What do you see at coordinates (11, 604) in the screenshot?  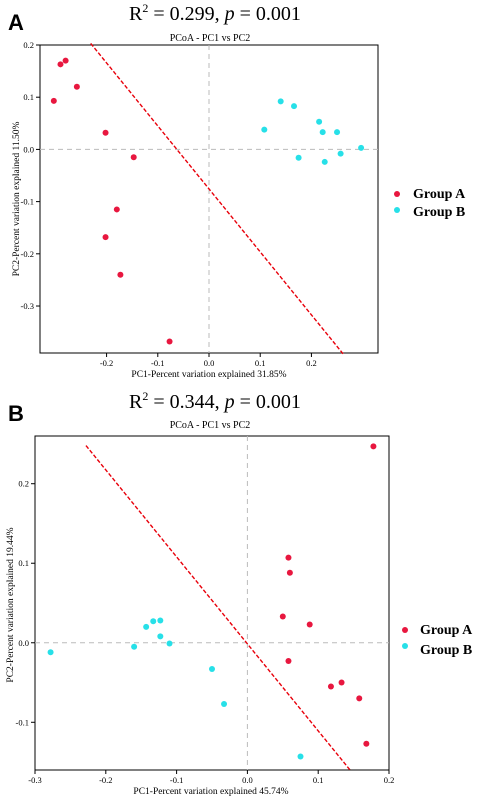 I see `y-axis-label: PC2-Percent variation explained 19.44%` at bounding box center [11, 604].